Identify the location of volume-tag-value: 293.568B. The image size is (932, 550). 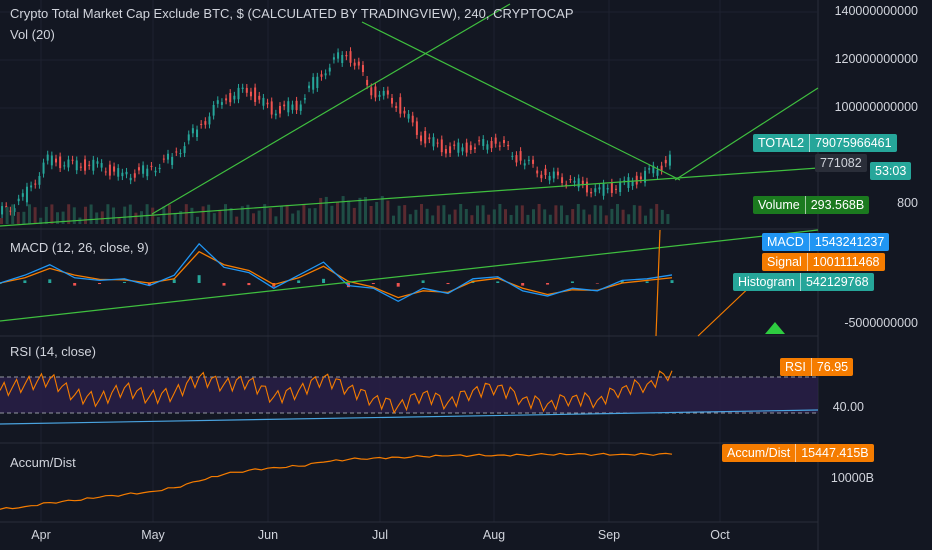
(837, 205).